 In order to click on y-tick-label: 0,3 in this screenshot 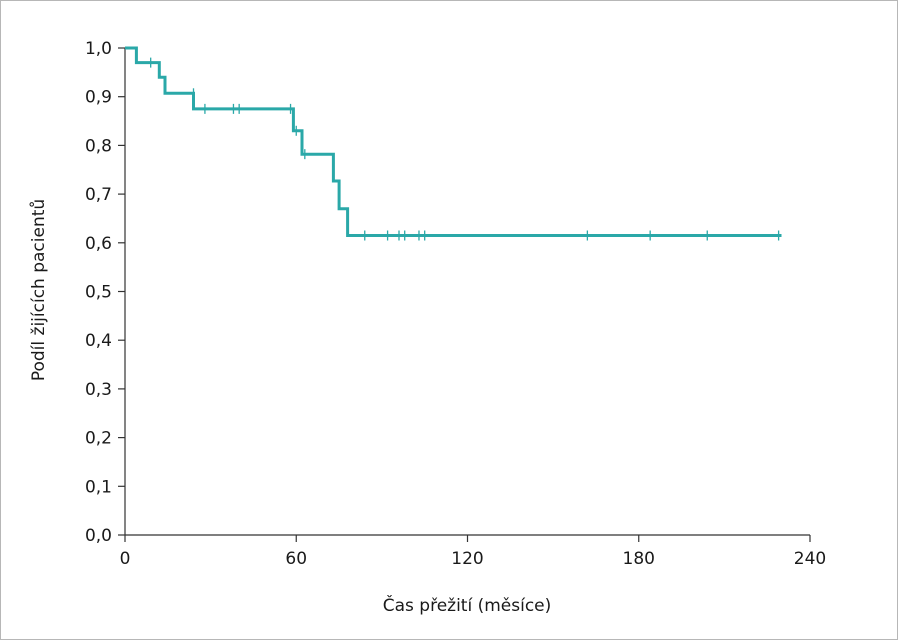, I will do `click(98, 390)`.